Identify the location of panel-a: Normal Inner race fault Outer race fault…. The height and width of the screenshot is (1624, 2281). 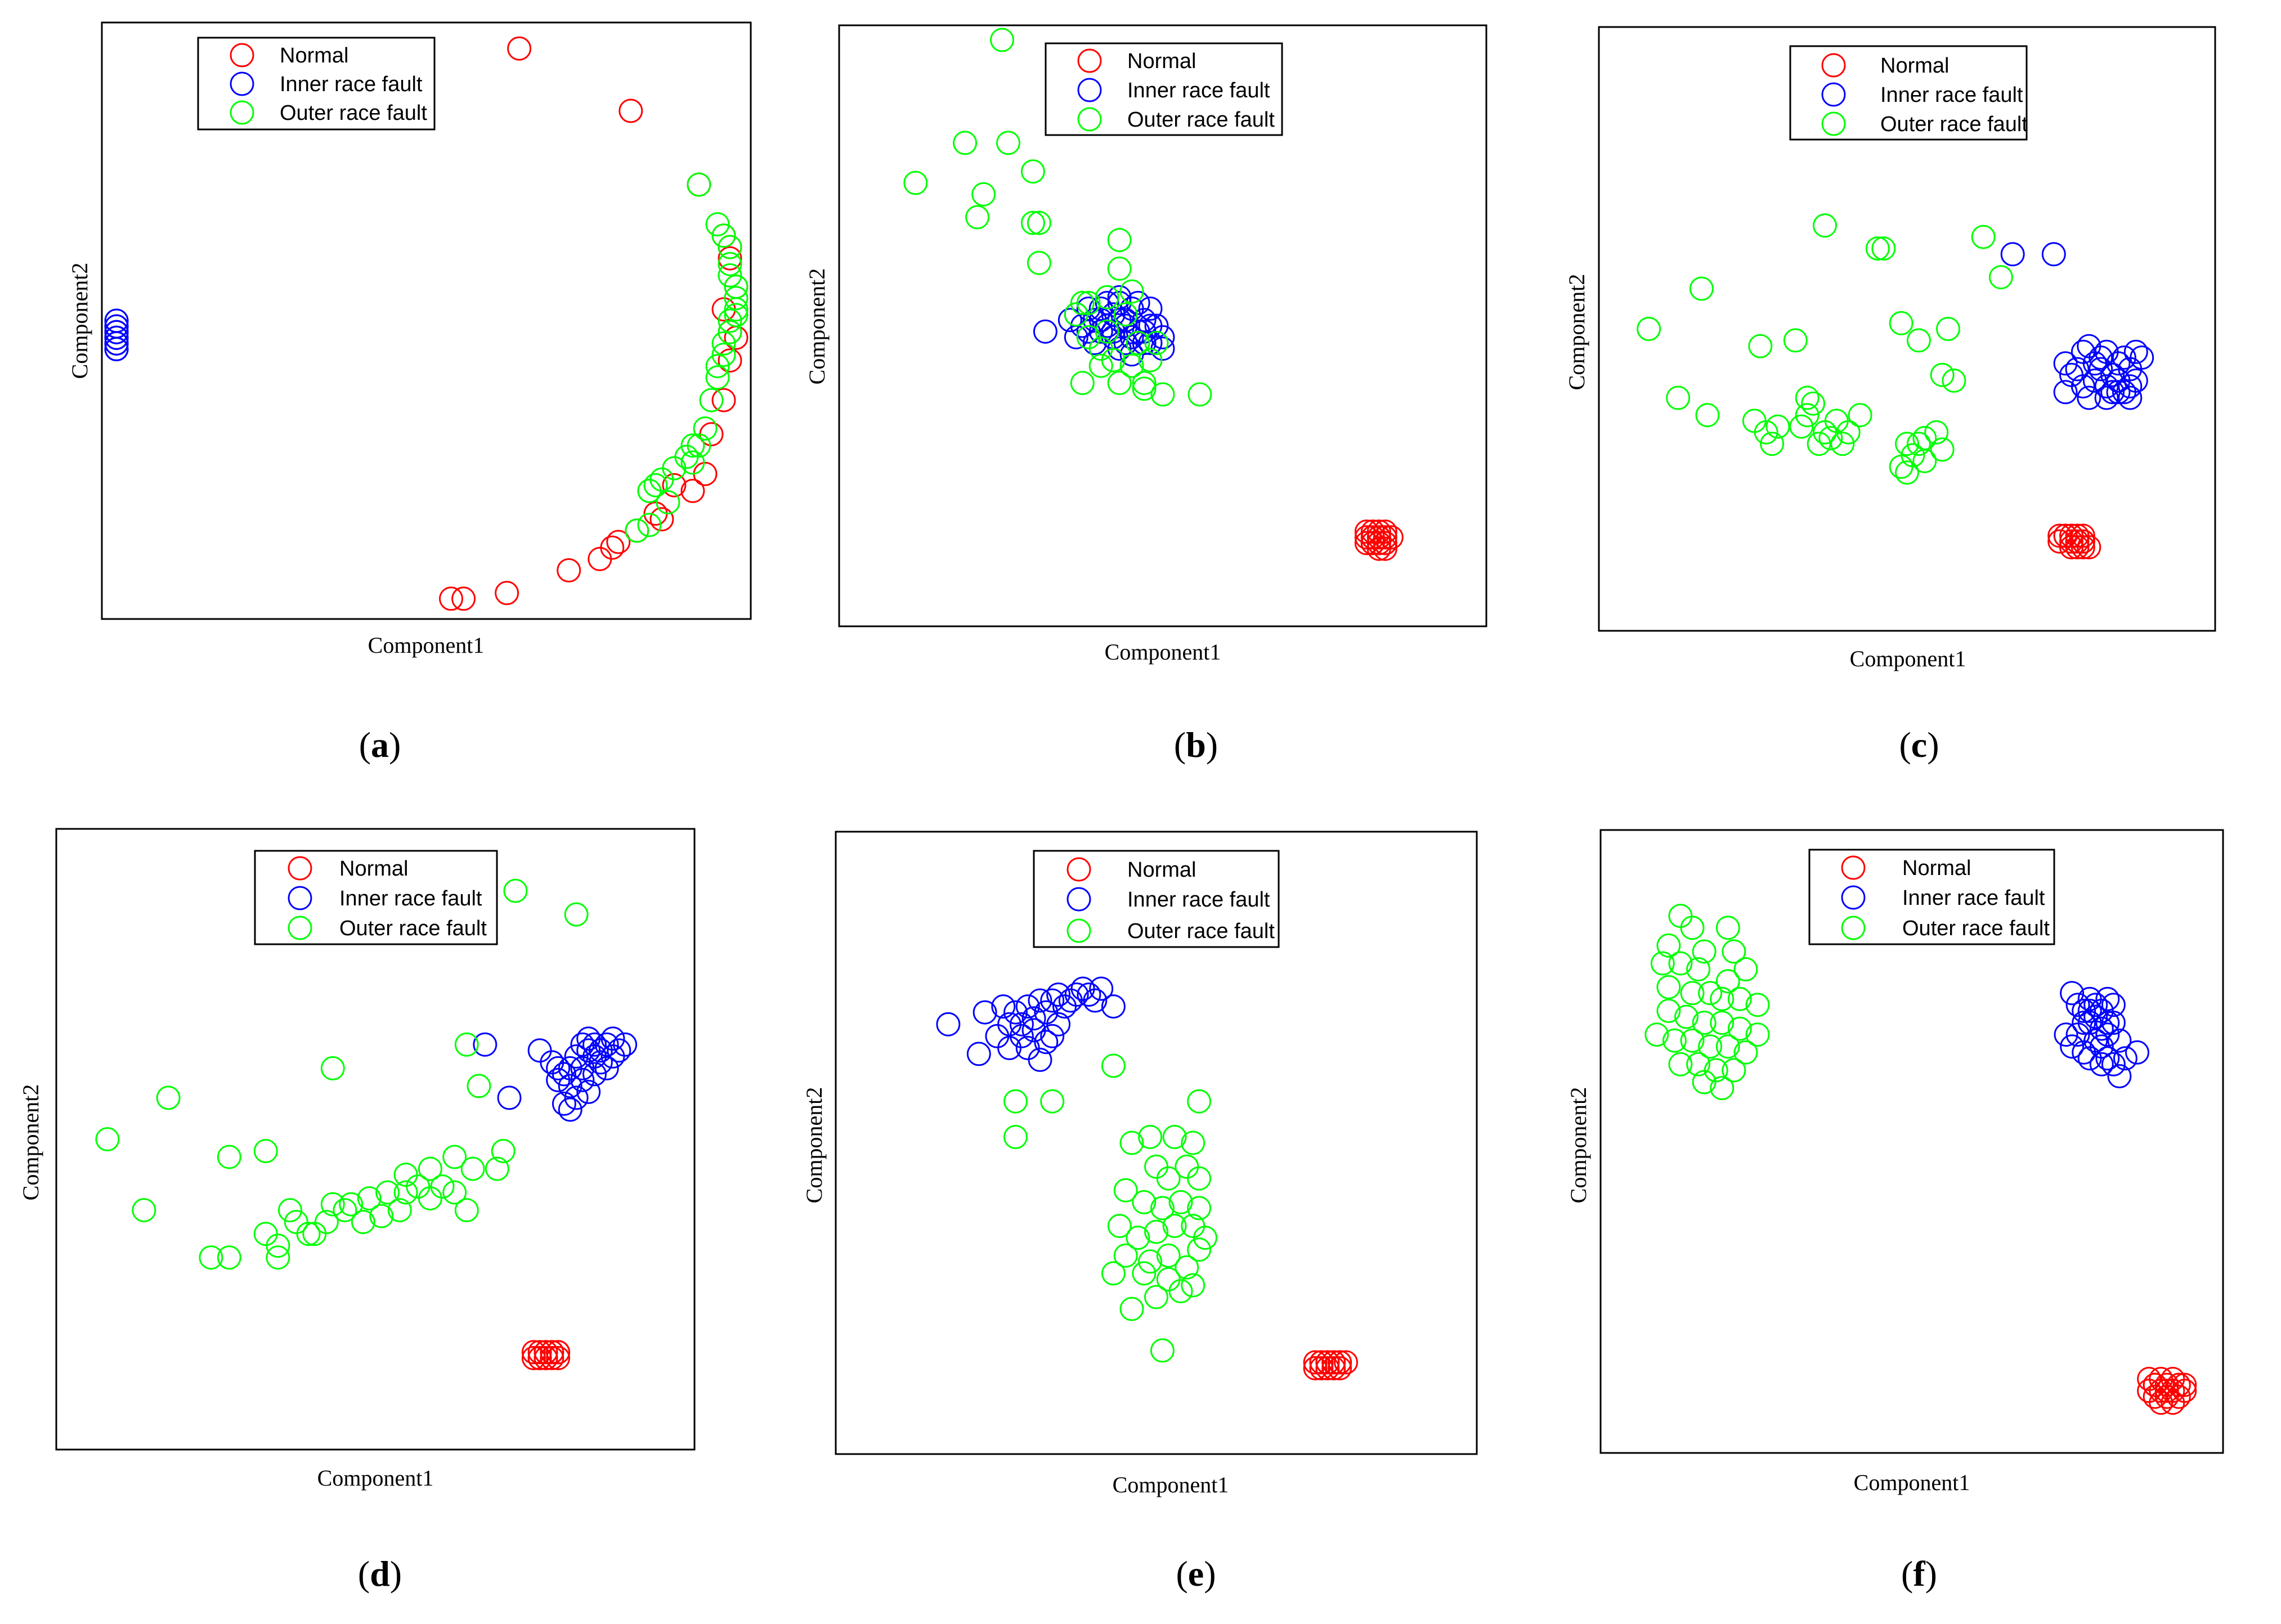
(409, 393).